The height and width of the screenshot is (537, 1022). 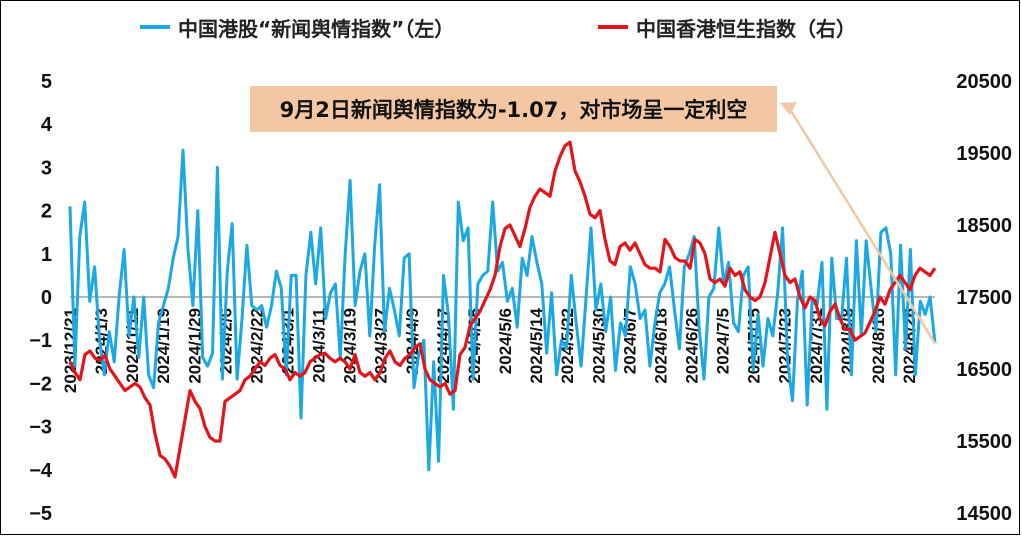 I want to click on y-right-tick-label: 15500, so click(x=984, y=442).